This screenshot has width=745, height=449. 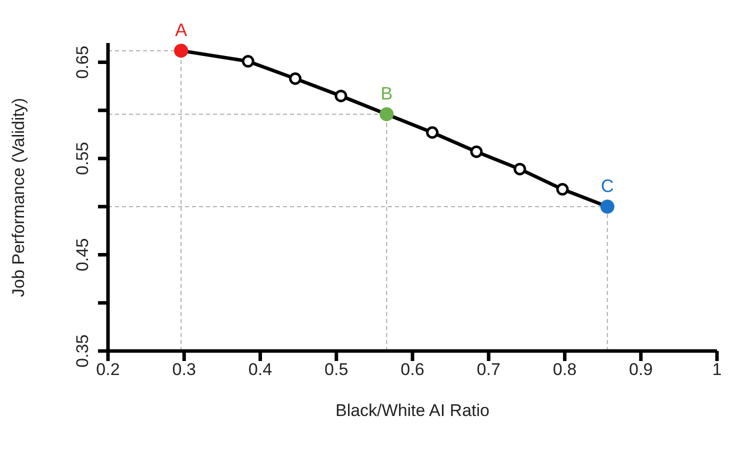 What do you see at coordinates (641, 370) in the screenshot?
I see `x-tick-label: 0.9` at bounding box center [641, 370].